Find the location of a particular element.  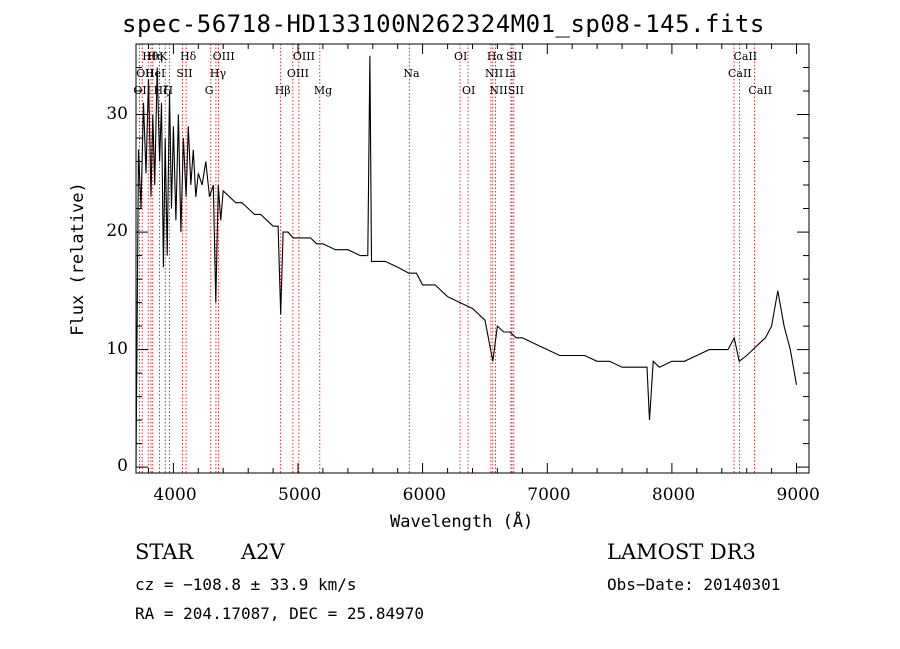

y-tick-label: 30 is located at coordinates (117, 113).